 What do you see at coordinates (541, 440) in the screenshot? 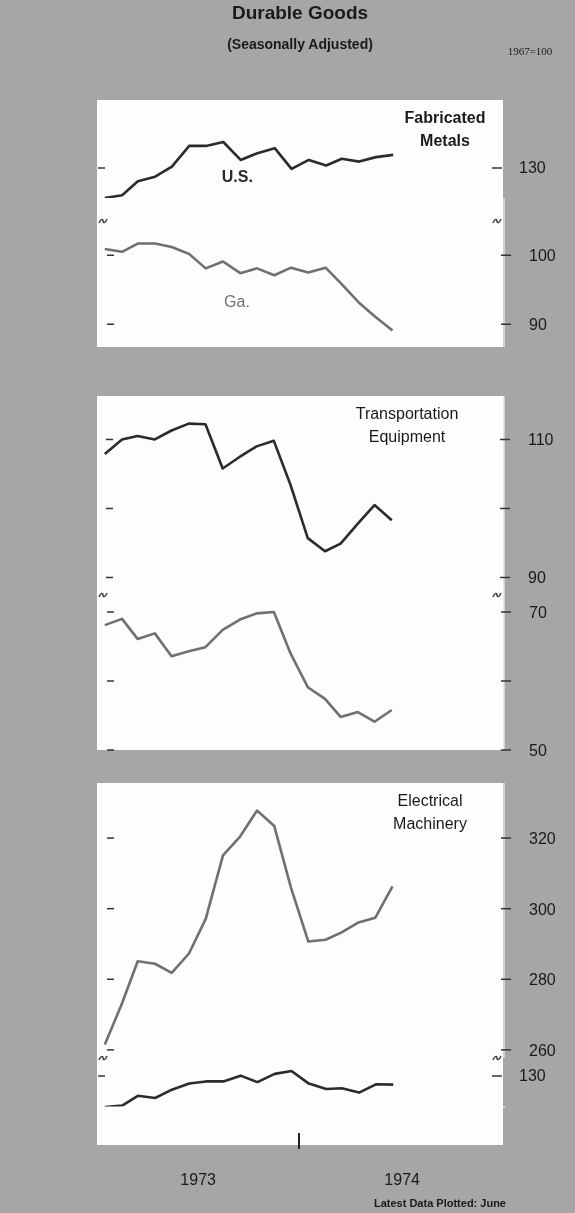
I see `y-tick-label: 110` at bounding box center [541, 440].